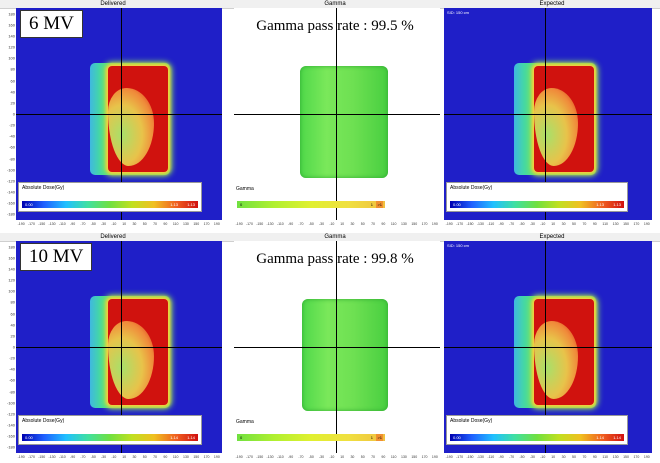 Image resolution: width=660 pixels, height=463 pixels. What do you see at coordinates (371, 437) in the screenshot?
I see `gamma-colorbar-mid: 1` at bounding box center [371, 437].